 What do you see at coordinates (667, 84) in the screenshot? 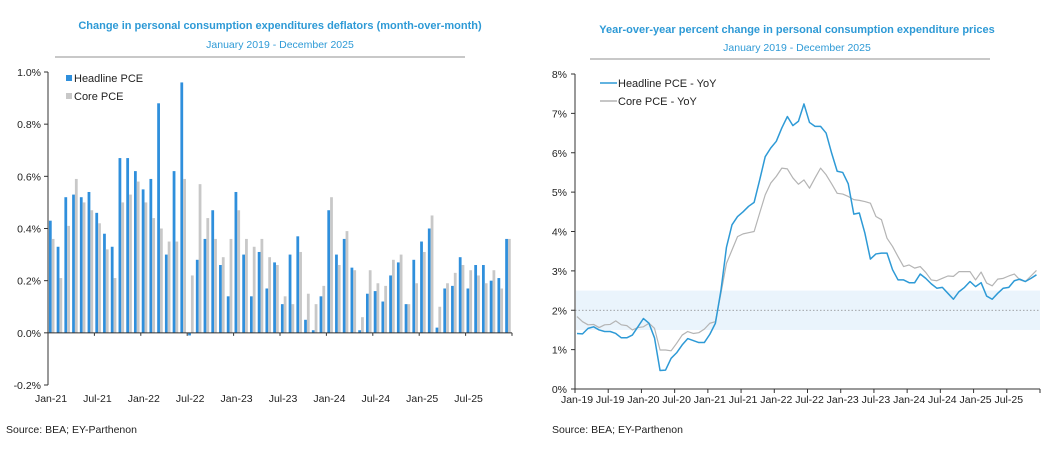
I see `legend-label-headline-yoy: Headline PCE - YoY` at bounding box center [667, 84].